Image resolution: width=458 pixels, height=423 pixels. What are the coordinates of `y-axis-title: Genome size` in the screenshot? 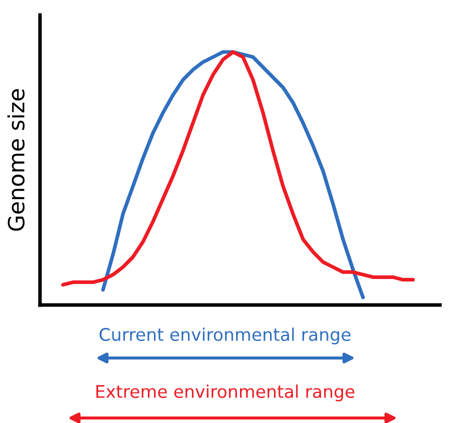 It's located at (16, 160).